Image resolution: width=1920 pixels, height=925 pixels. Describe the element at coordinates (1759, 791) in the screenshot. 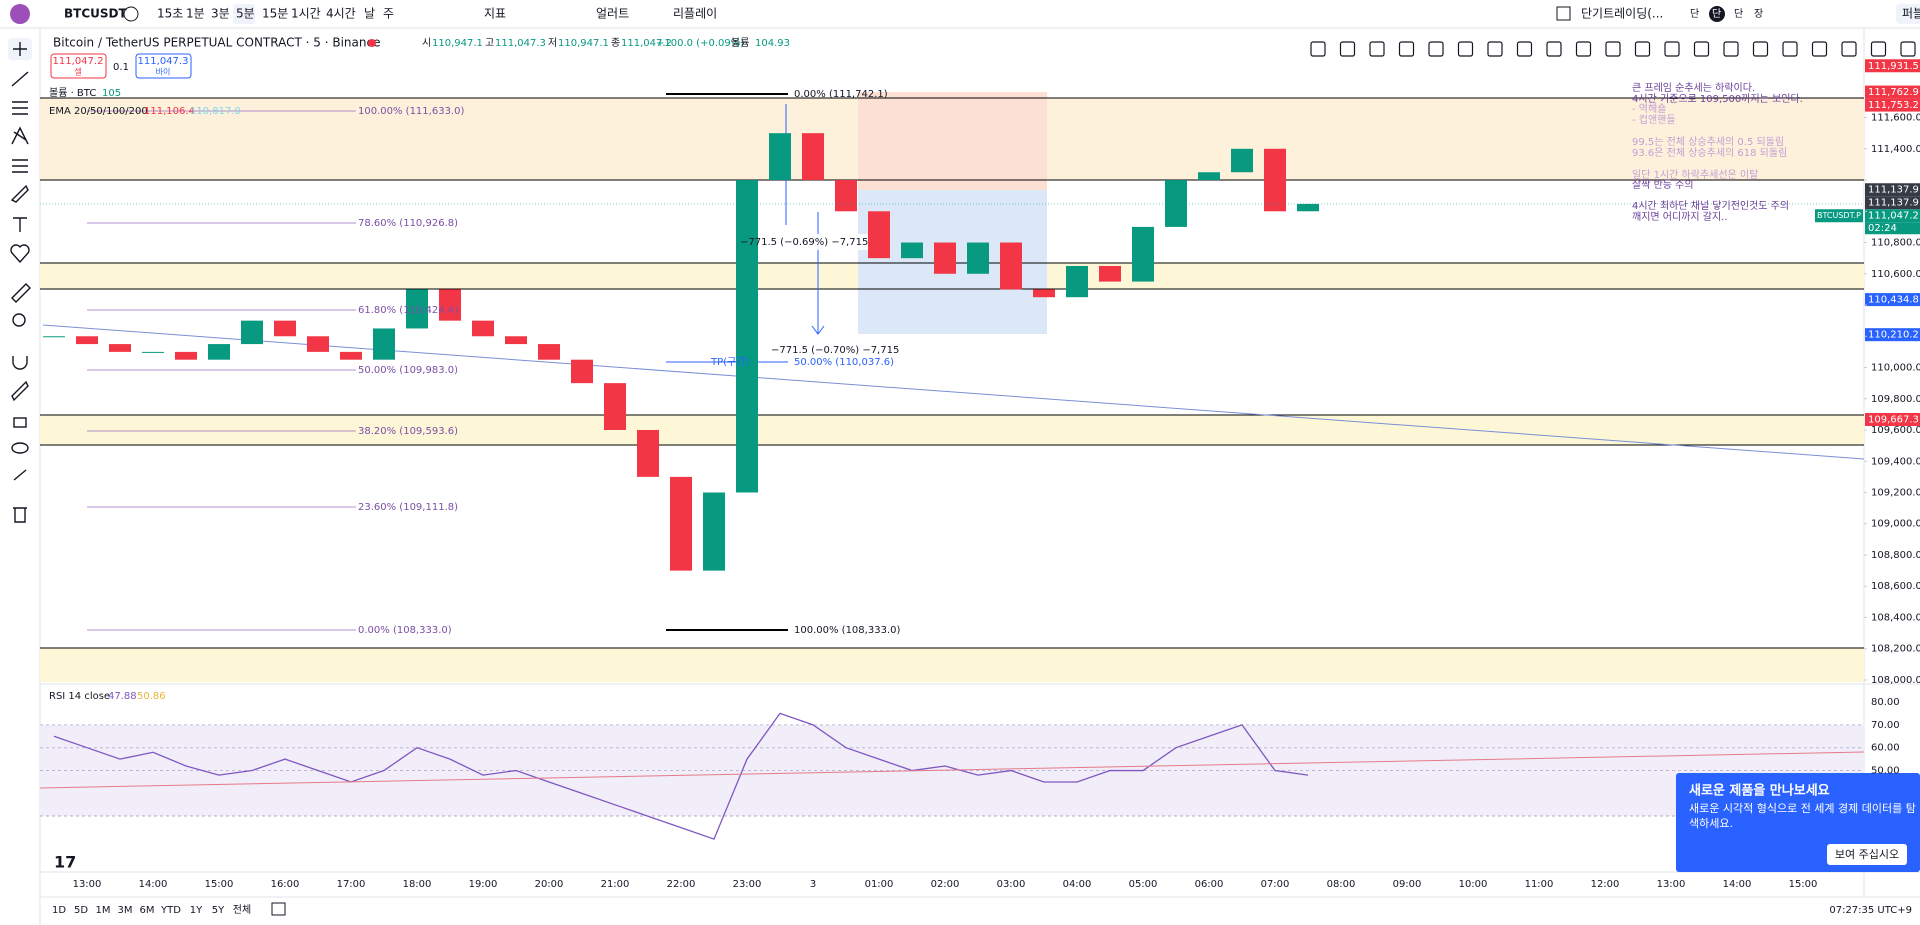

I see `popup-title: 새로운 제품을 만나보세요` at that location.